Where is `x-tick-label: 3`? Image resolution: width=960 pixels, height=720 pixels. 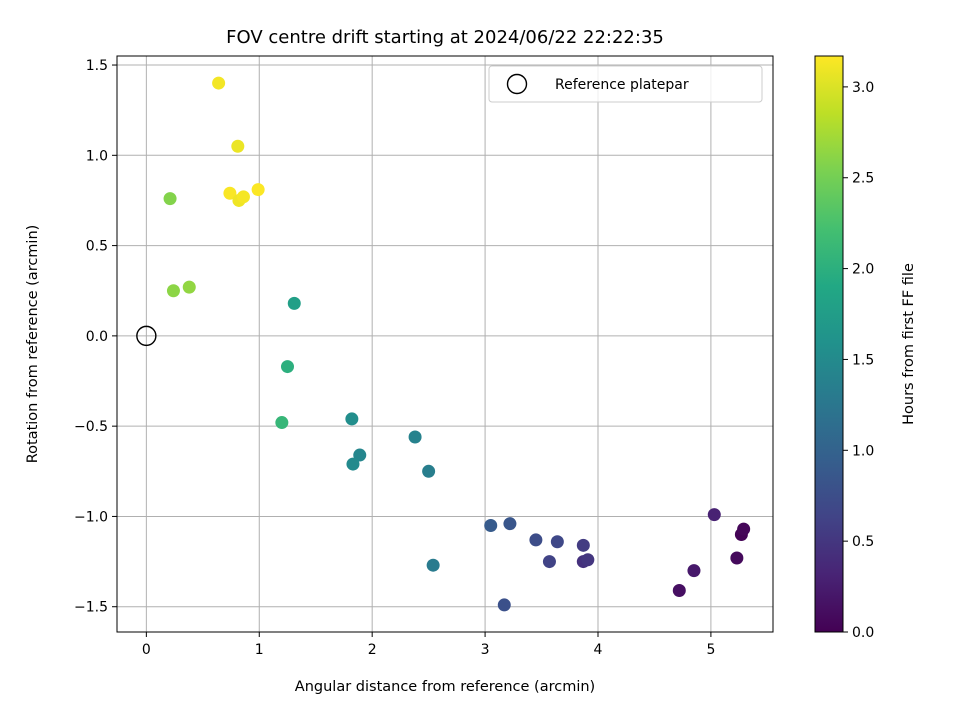
x-tick-label: 3 is located at coordinates (485, 650).